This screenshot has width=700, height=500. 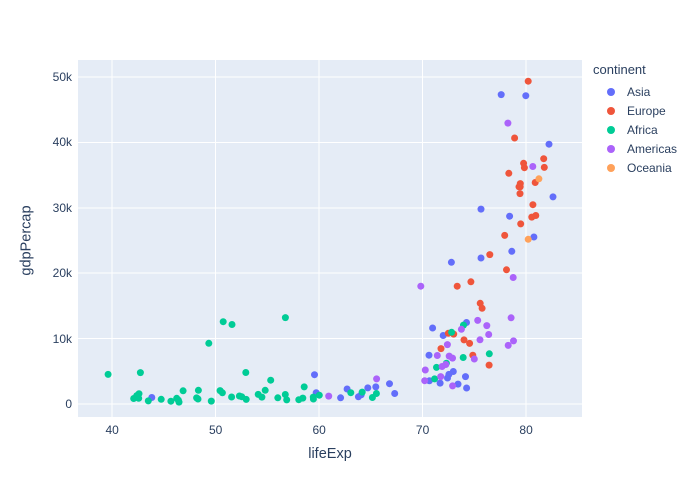 I want to click on legend-item-europe: Europe, so click(x=635, y=110).